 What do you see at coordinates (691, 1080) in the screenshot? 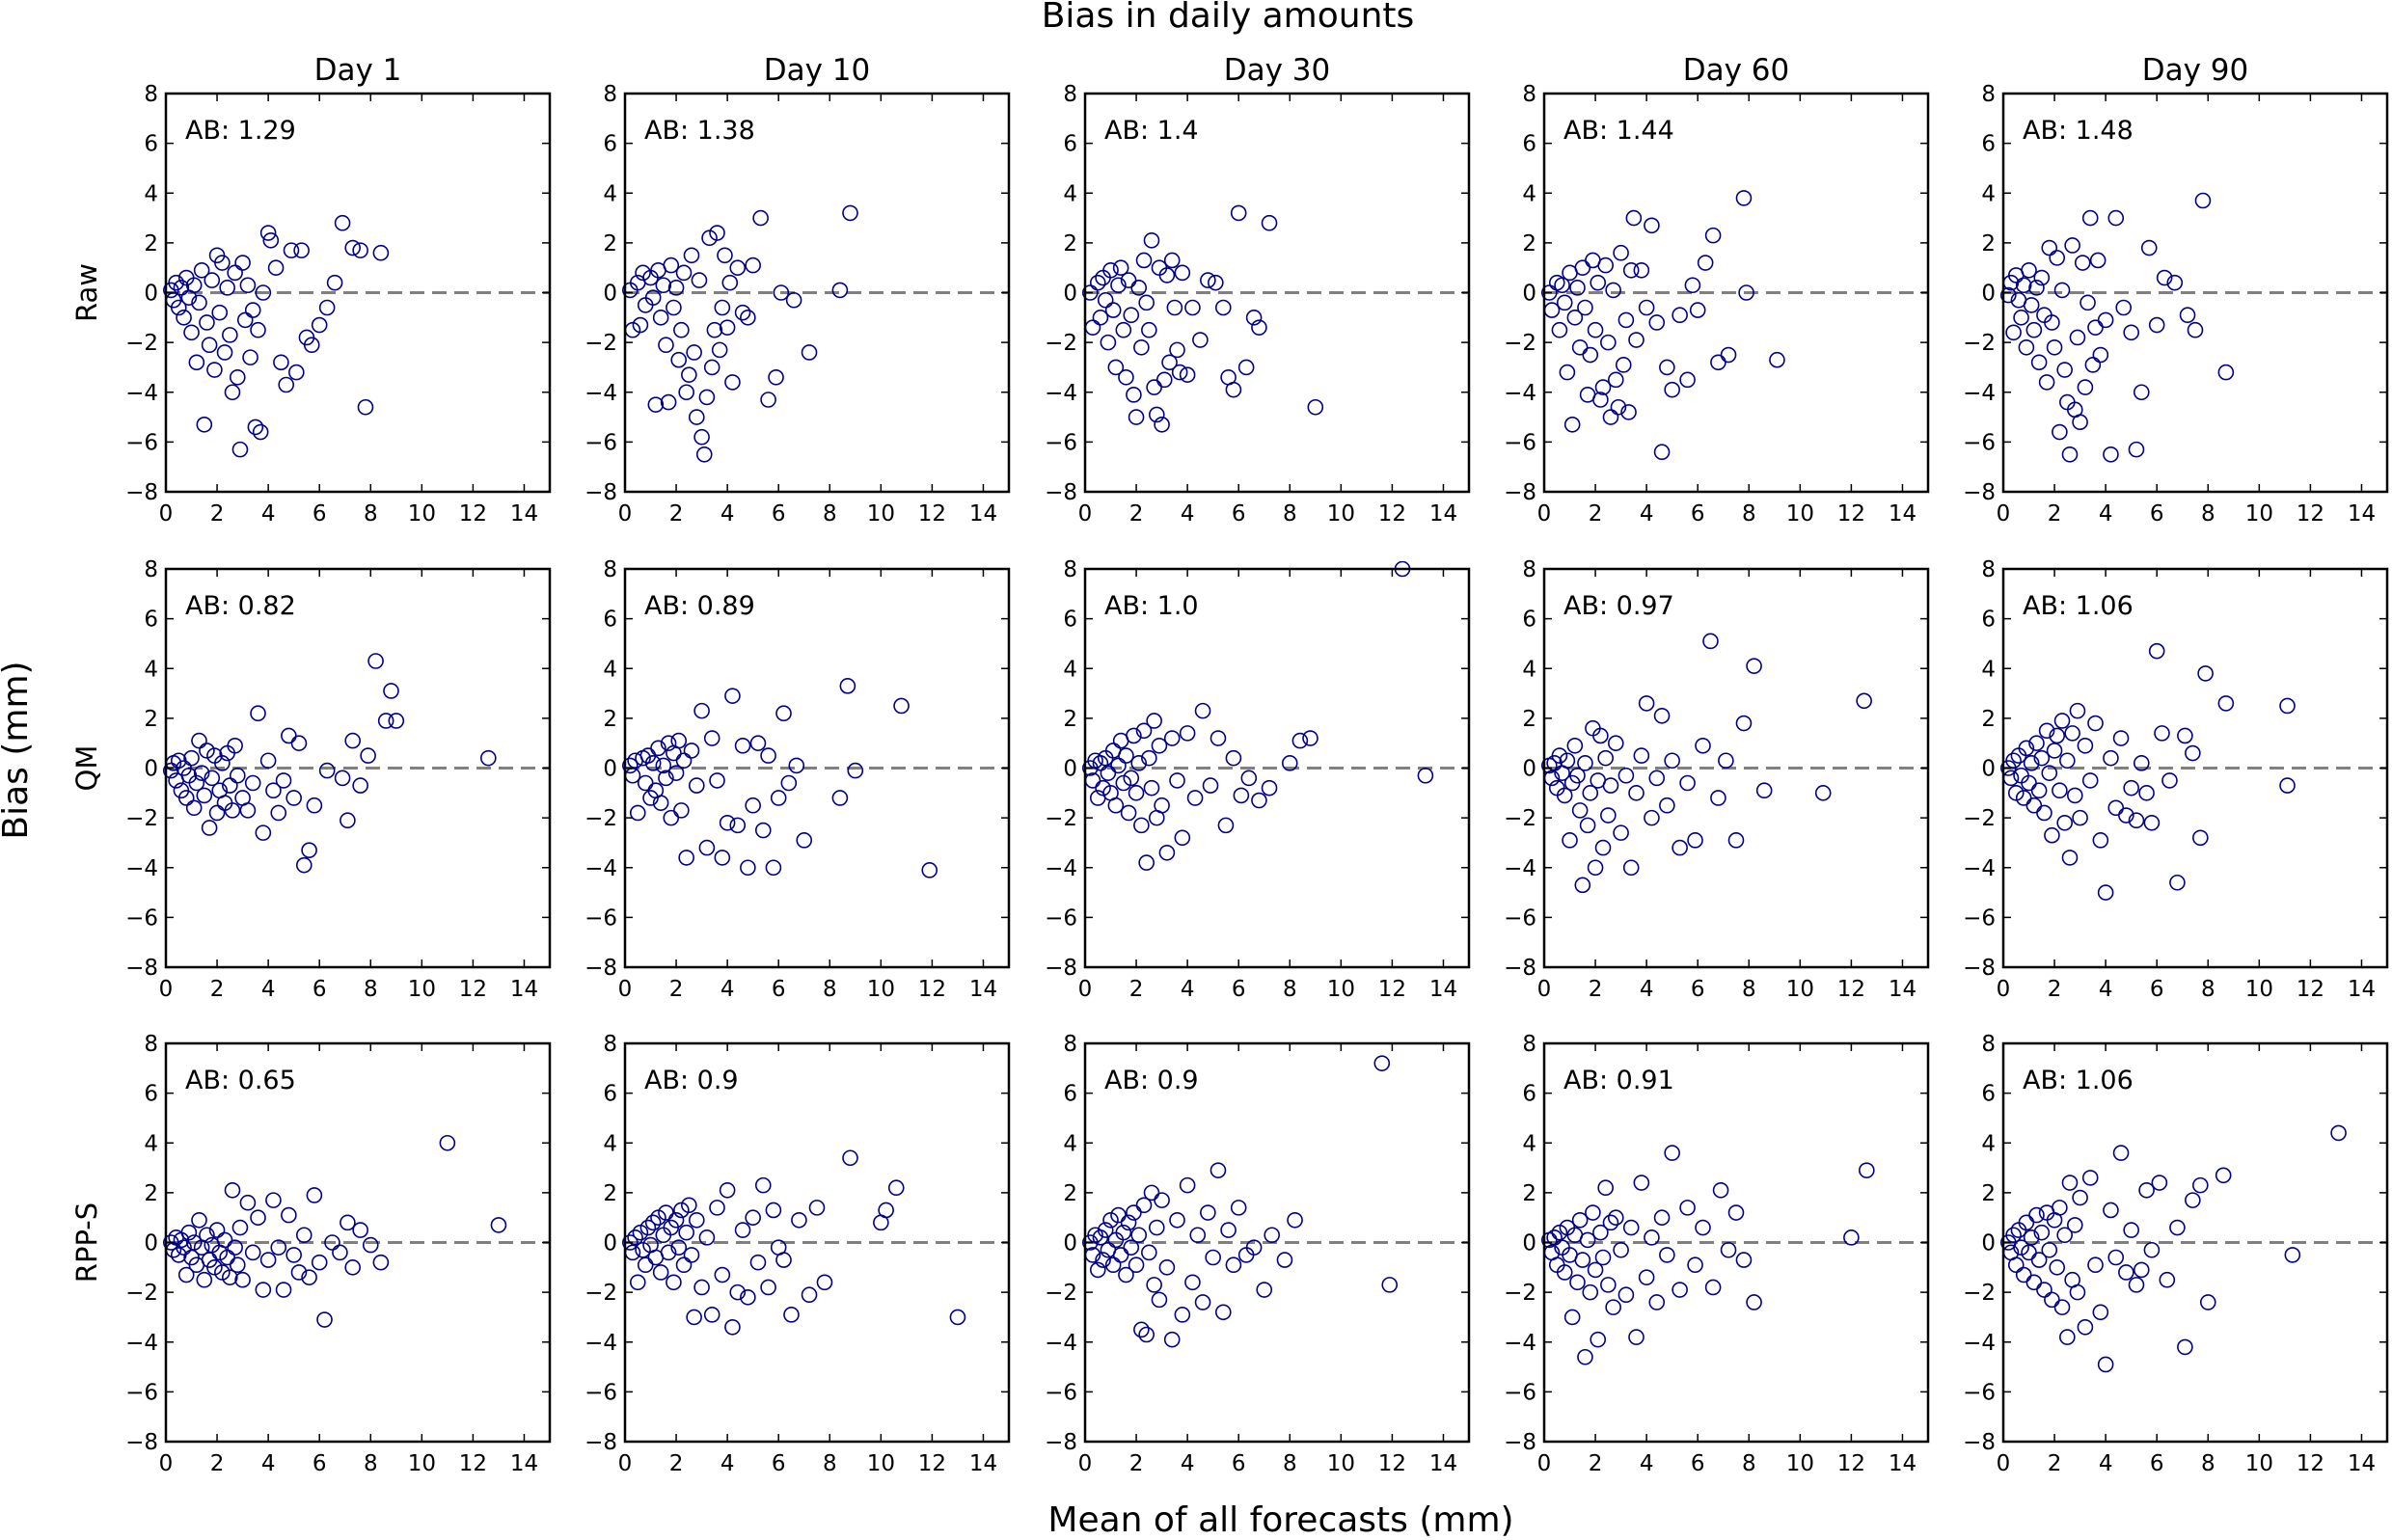
I see `ab-annotation: AB: 0.9` at bounding box center [691, 1080].